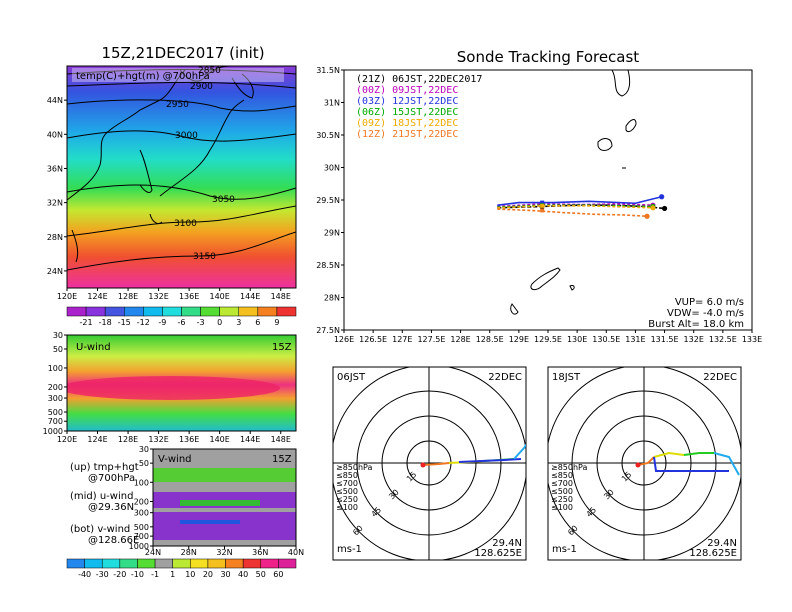 The height and width of the screenshot is (612, 792). What do you see at coordinates (647, 216) in the screenshot?
I see `track-end-point` at bounding box center [647, 216].